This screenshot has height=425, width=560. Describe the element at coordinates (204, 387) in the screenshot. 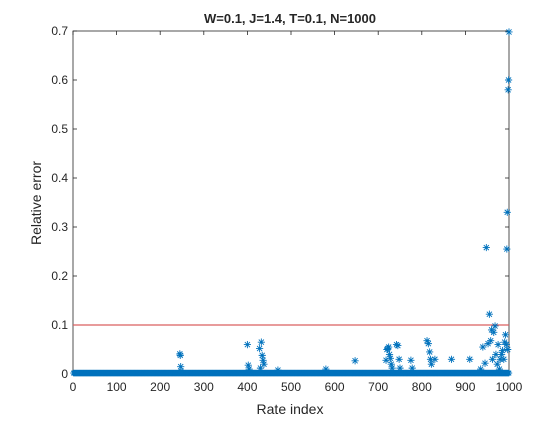

I see `x-tick-label: 300` at that location.